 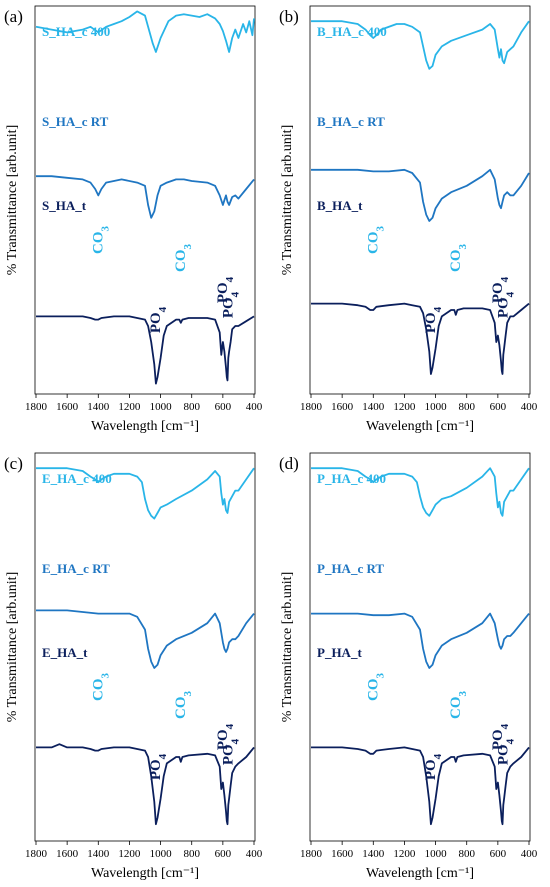 What do you see at coordinates (76, 31) in the screenshot?
I see `series-label: S_HA_c 400` at bounding box center [76, 31].